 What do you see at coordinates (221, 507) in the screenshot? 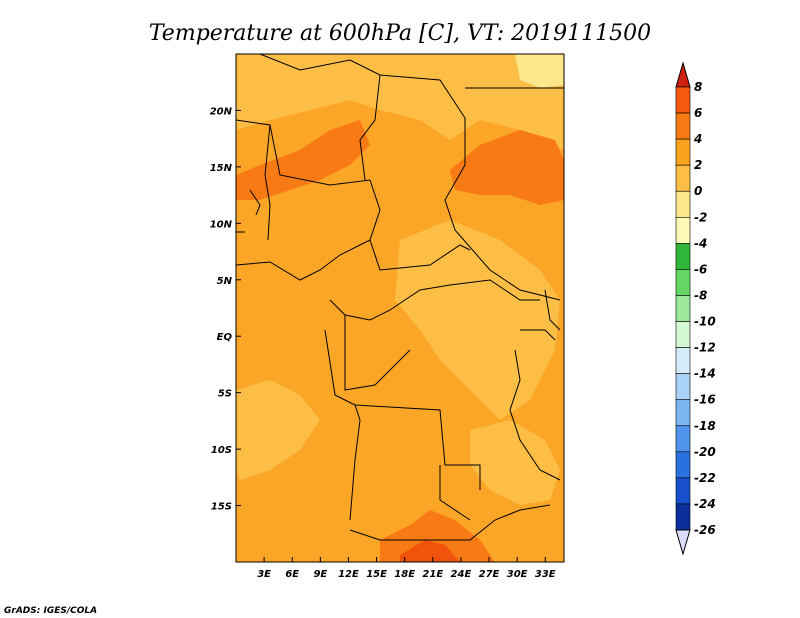
I see `lat-tick-label: 15S` at bounding box center [221, 507].